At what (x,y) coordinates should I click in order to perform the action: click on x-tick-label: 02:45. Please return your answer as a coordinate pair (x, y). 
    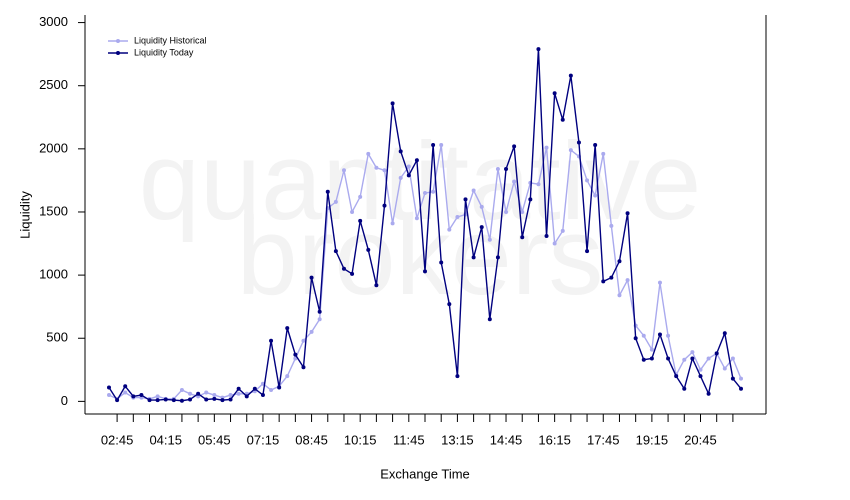
    Looking at the image, I should click on (117, 439).